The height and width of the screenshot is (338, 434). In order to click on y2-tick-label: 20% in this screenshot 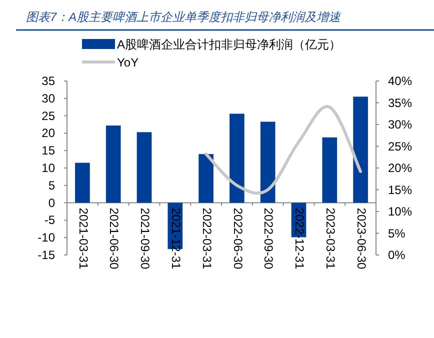, I will do `click(400, 168)`.